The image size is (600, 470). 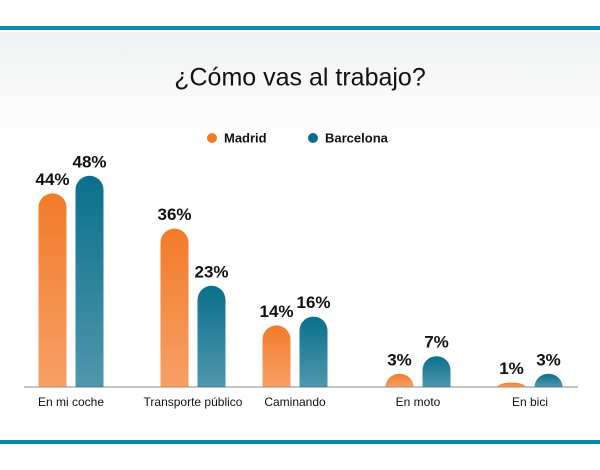 What do you see at coordinates (313, 302) in the screenshot?
I see `value-label: 16%` at bounding box center [313, 302].